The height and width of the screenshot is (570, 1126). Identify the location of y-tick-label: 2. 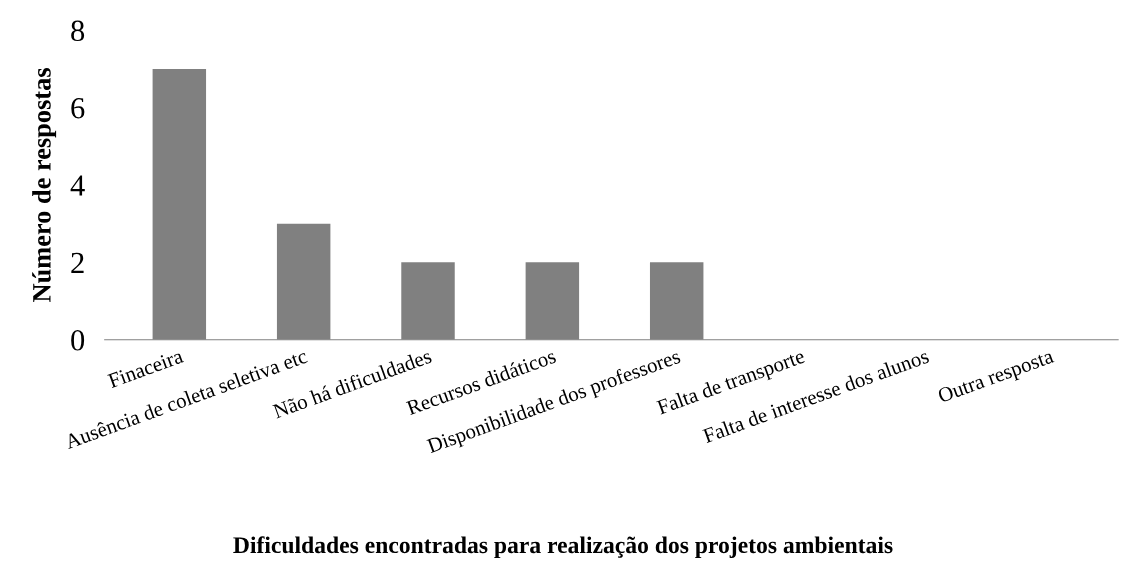
(77, 262).